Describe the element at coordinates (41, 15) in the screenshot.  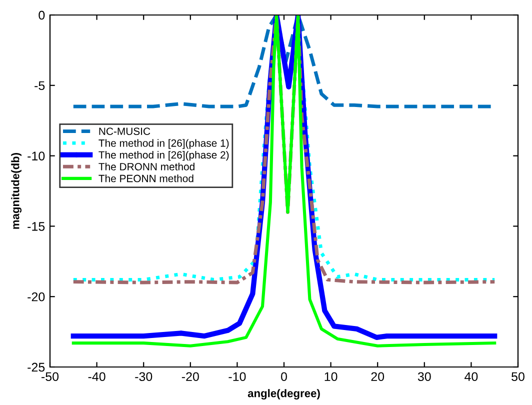
I see `y-tick-label: 0` at that location.